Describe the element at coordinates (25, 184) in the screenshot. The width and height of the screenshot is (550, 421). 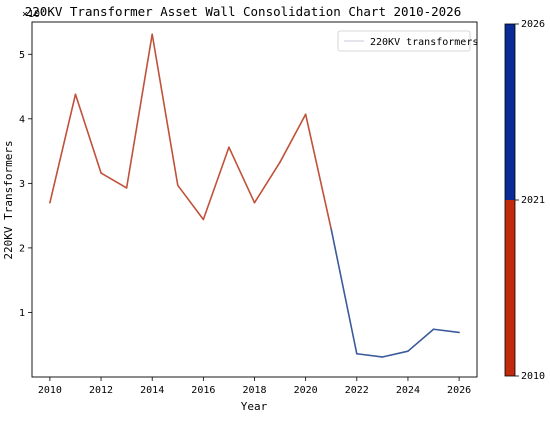
I see `y-axis-ticks: 1 2 3 4 5` at that location.